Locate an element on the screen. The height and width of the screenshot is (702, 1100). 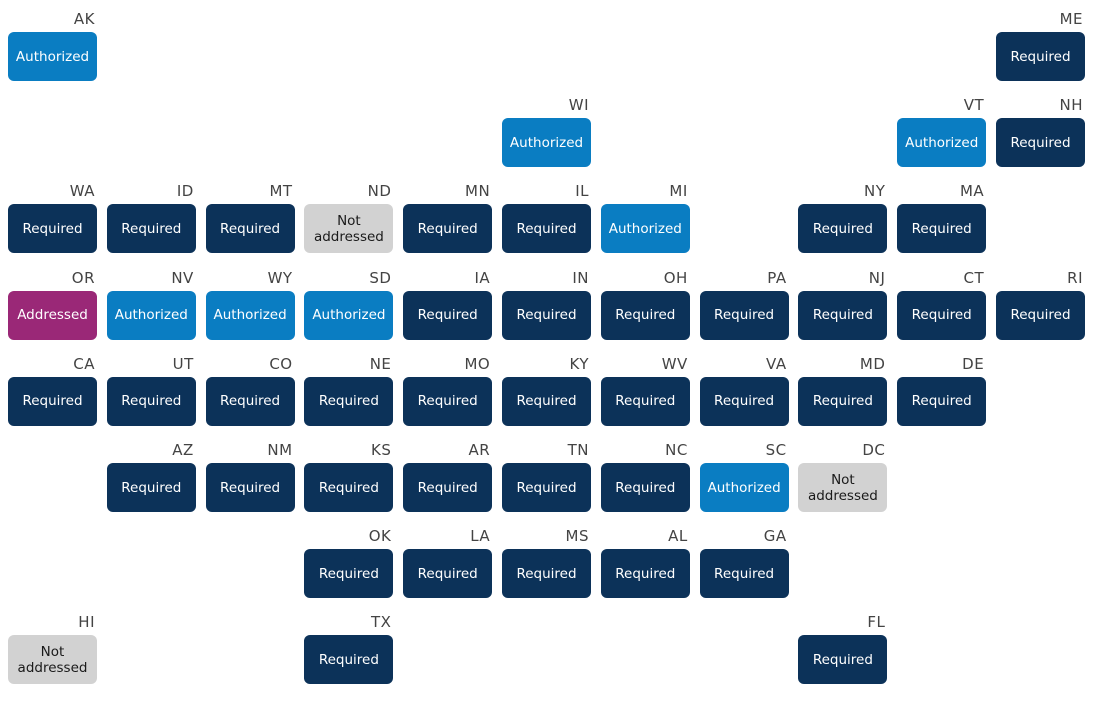
state-label: RI is located at coordinates (1075, 277).